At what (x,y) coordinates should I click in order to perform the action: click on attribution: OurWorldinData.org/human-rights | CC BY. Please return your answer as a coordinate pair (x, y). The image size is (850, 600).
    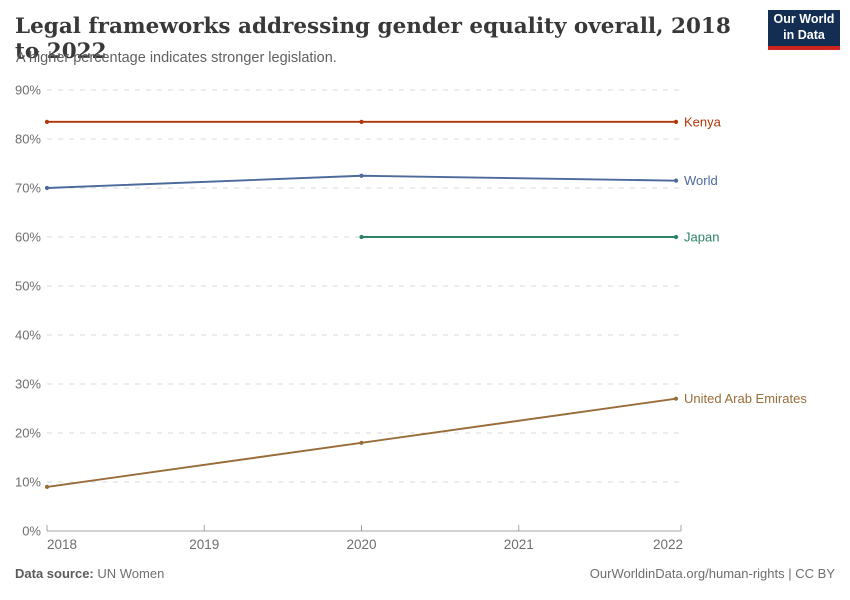
    Looking at the image, I should click on (712, 573).